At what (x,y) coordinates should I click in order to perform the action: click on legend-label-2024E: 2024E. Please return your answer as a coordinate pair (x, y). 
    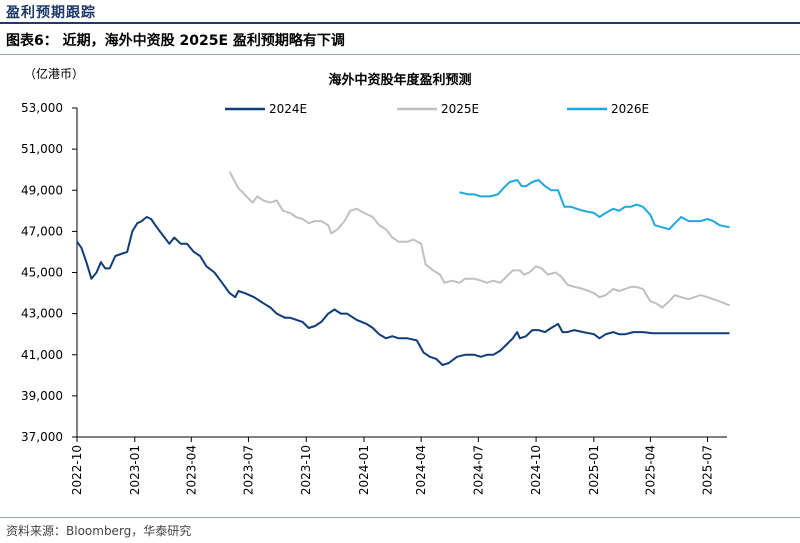
    Looking at the image, I should click on (288, 109).